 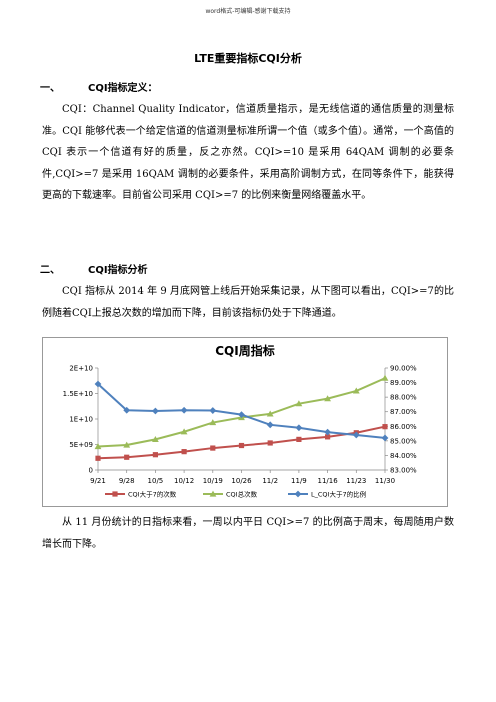 What do you see at coordinates (403, 456) in the screenshot?
I see `right-tick-label: 84.00%` at bounding box center [403, 456].